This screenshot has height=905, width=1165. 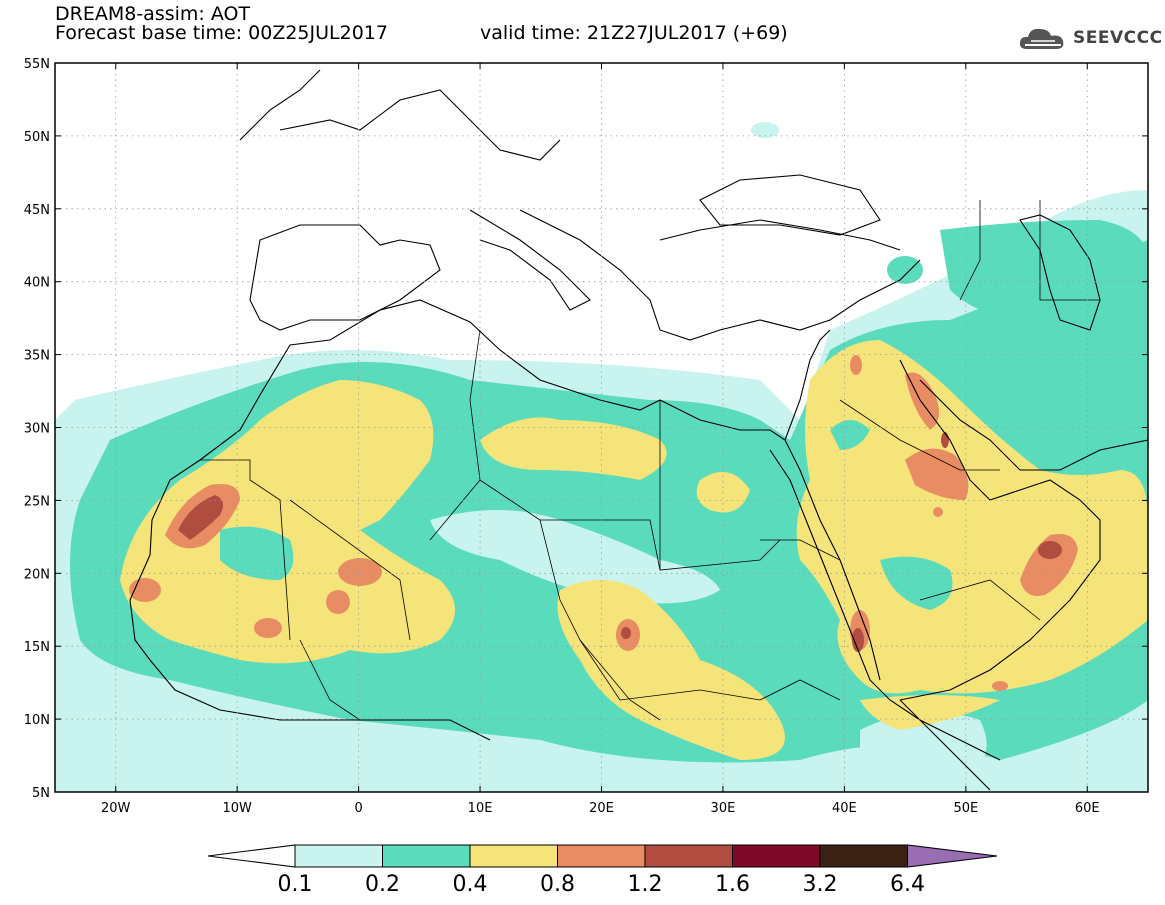 I want to click on colorbar-level-label: 6.4, so click(x=907, y=884).